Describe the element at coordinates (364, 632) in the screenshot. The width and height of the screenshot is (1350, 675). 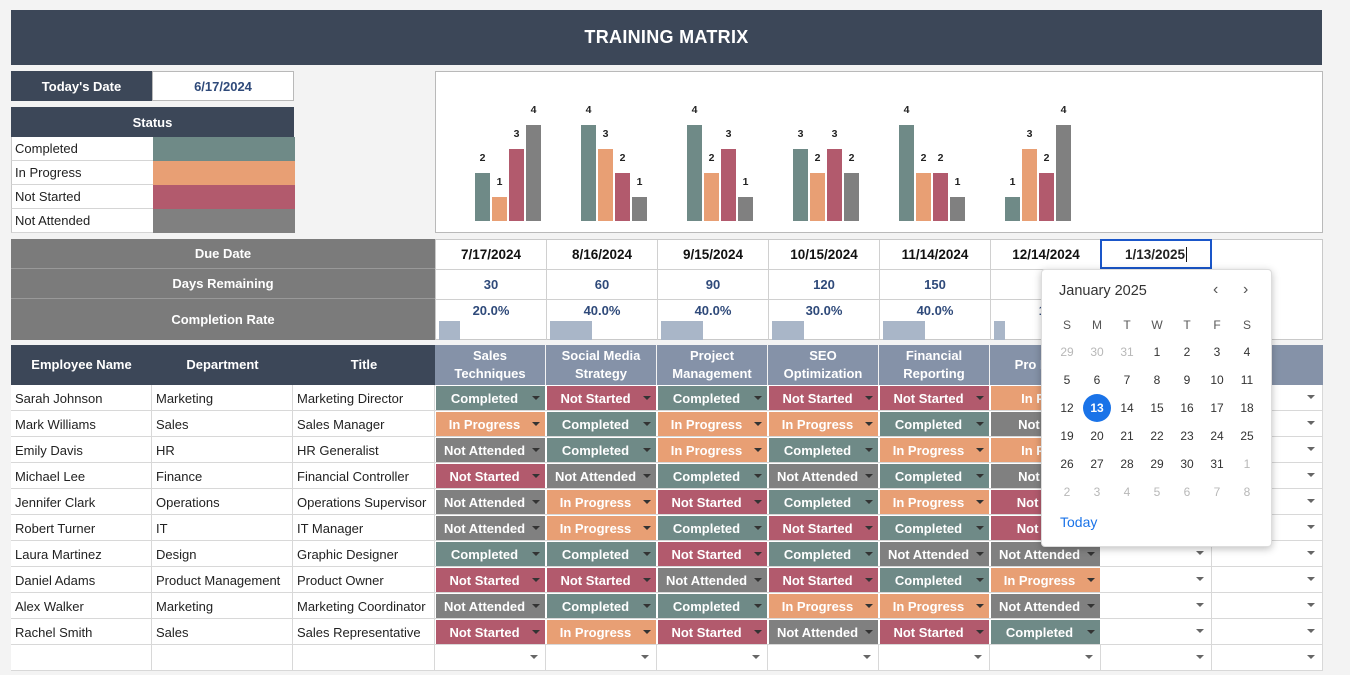
I see `title-cell: Sales Representative` at that location.